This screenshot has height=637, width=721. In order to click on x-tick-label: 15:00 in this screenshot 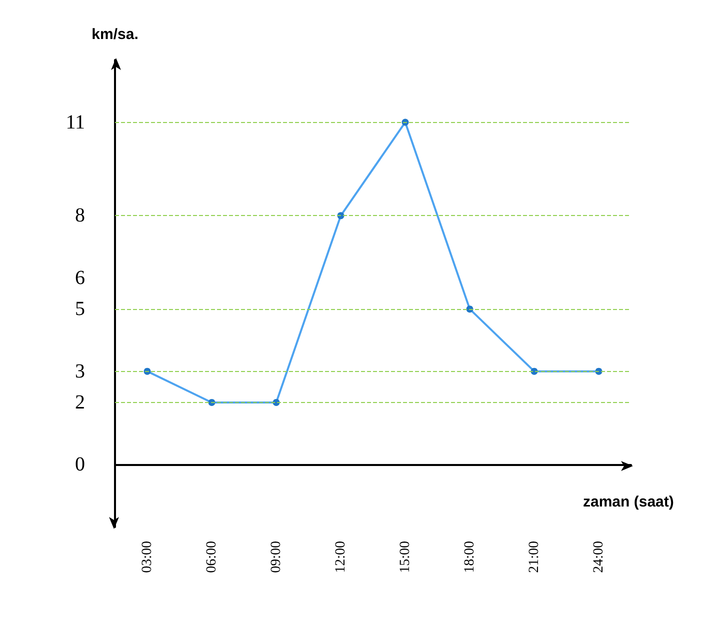, I will do `click(405, 557)`.